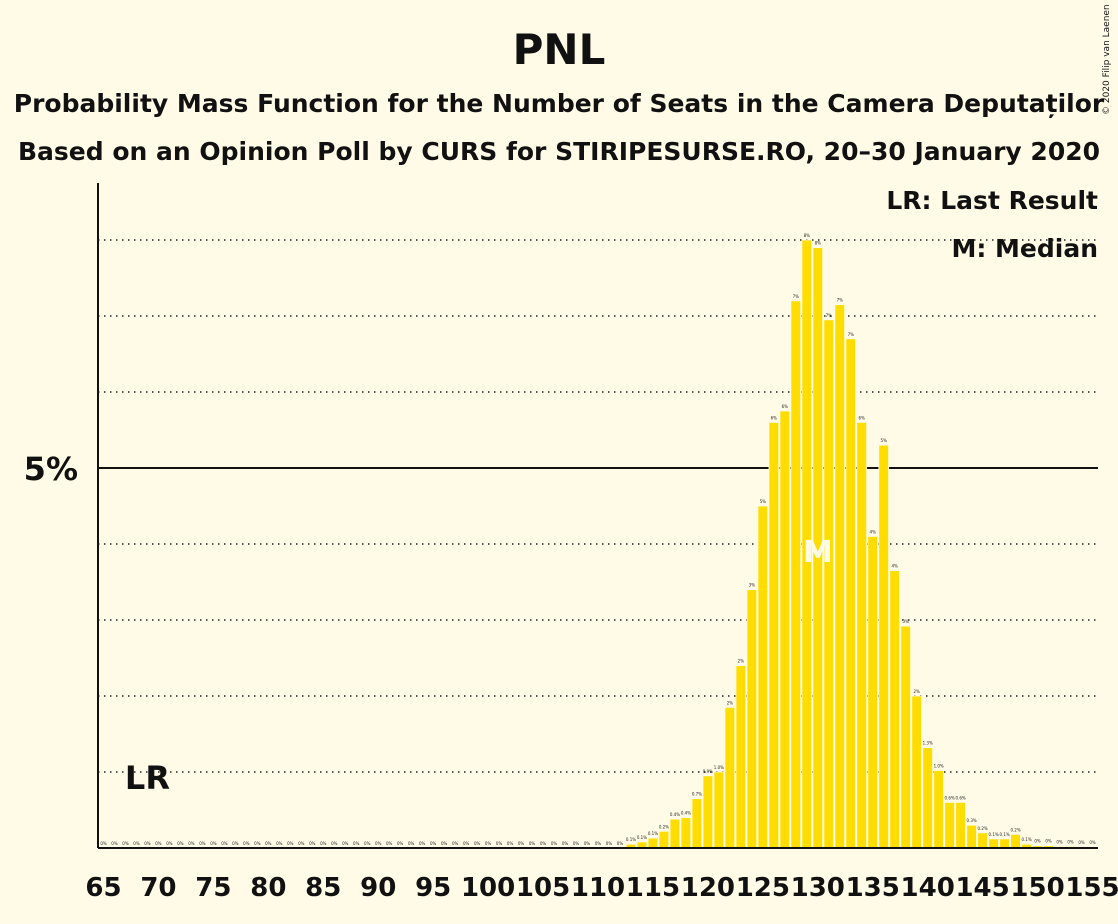 The image size is (1118, 924). What do you see at coordinates (708, 888) in the screenshot?
I see `x-tick-label: 120` at bounding box center [708, 888].